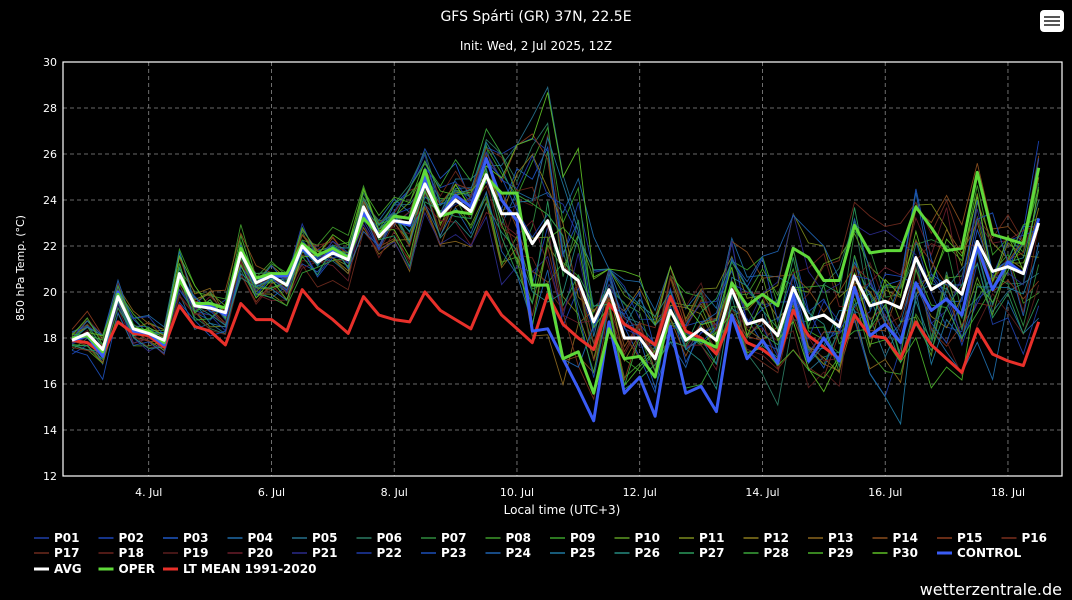 This screenshot has height=600, width=1072. What do you see at coordinates (885, 492) in the screenshot?
I see `x-tick-label: 16. Jul` at bounding box center [885, 492].